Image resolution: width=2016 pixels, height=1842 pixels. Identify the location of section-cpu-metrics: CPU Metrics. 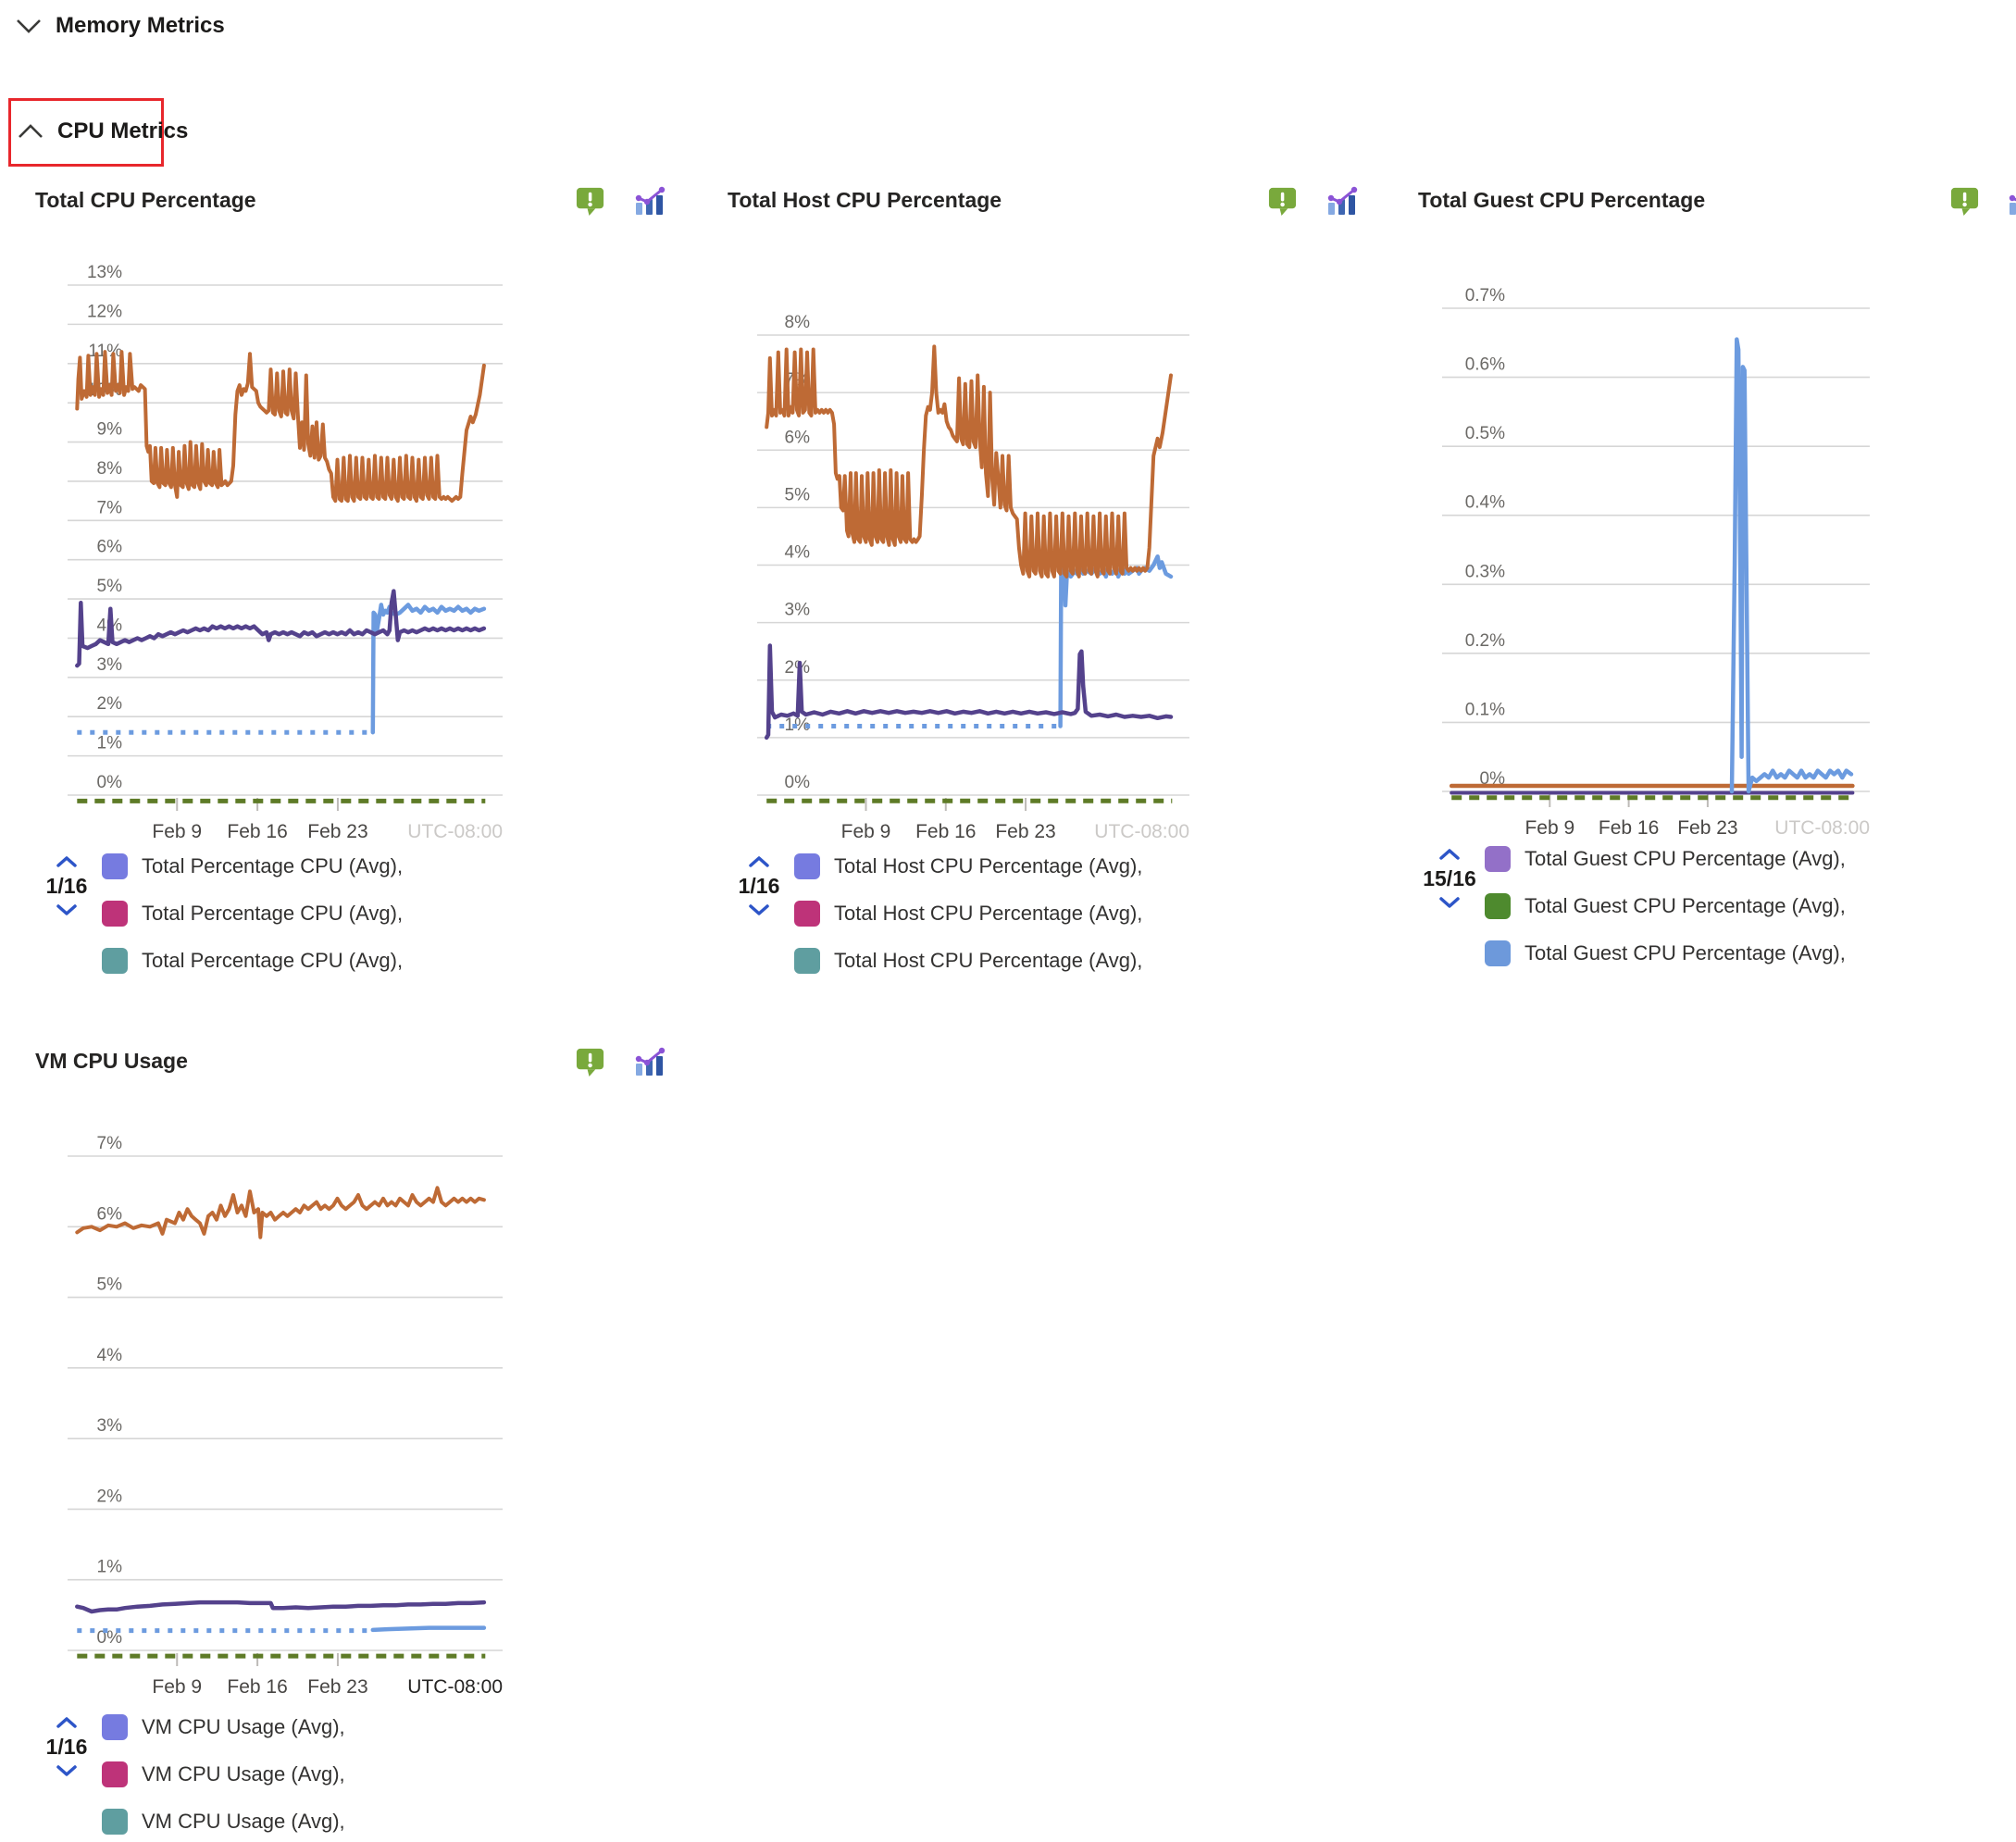
(102, 131).